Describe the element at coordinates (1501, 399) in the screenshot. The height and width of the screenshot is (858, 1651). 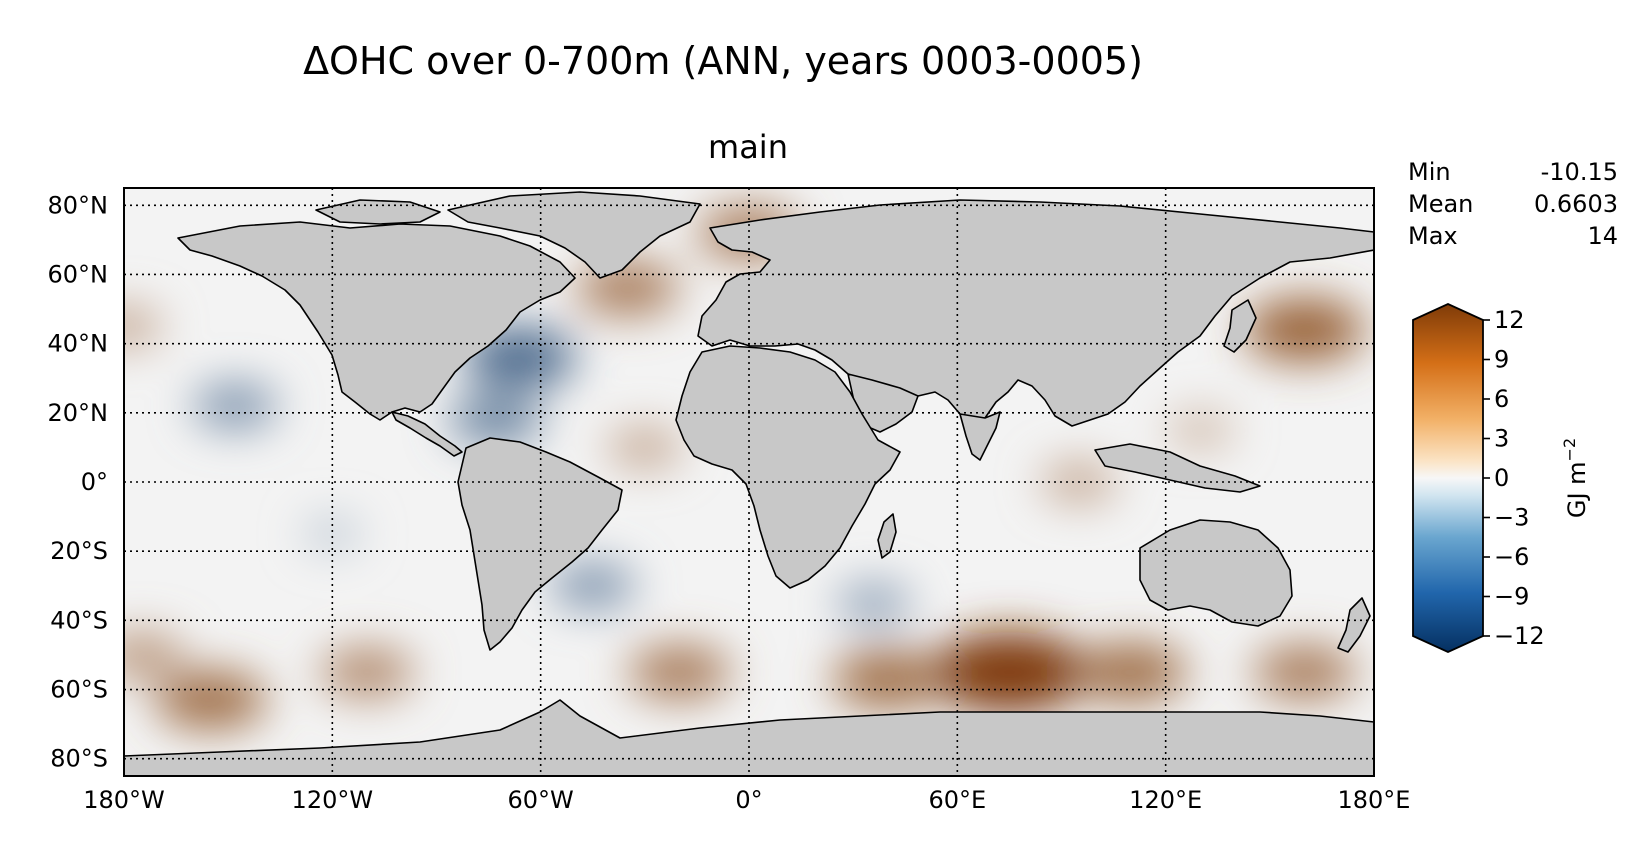
I see `colorbar-tick-label: 6` at that location.